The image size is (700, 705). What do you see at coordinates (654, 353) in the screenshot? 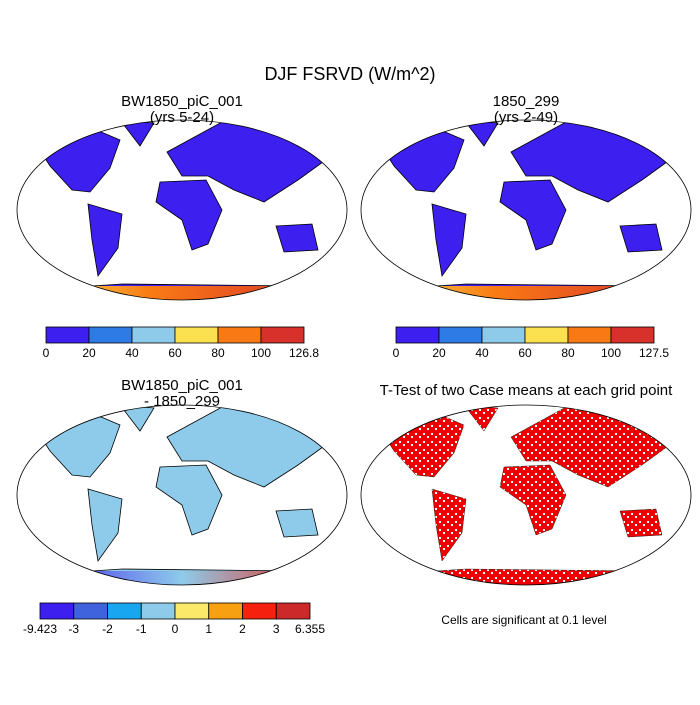
I see `colorbar-label: 127.5` at bounding box center [654, 353].